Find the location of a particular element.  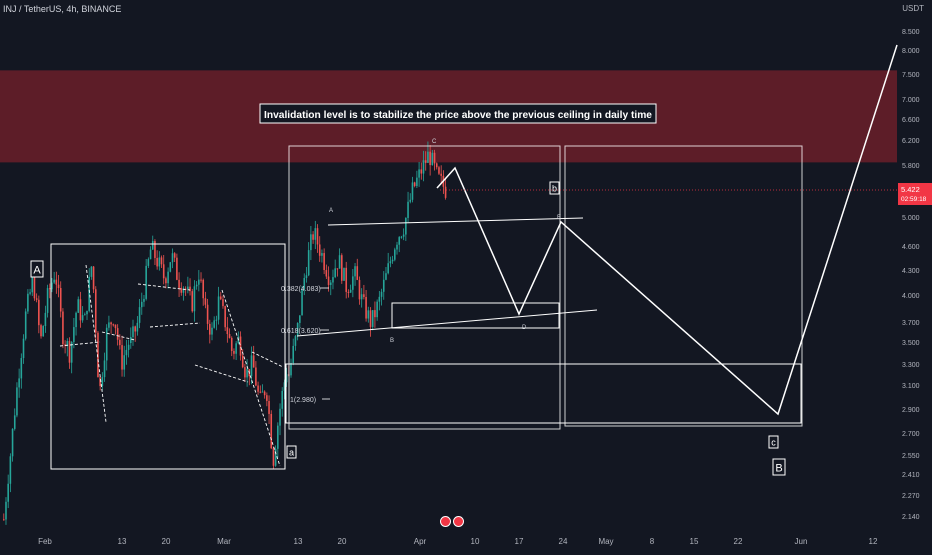

x-tick-label: Mar is located at coordinates (224, 541).